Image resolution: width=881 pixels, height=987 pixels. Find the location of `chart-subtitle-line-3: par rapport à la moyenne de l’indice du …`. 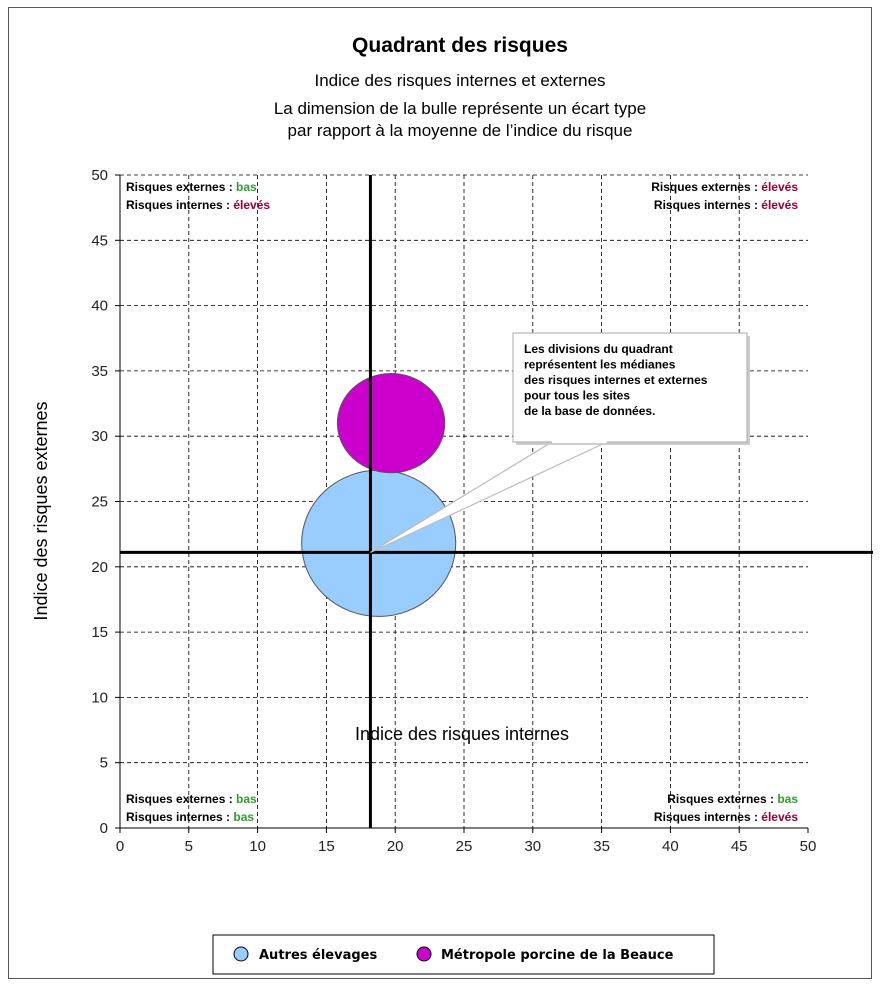

chart-subtitle-line-3: par rapport à la moyenne de l’indice du … is located at coordinates (460, 130).